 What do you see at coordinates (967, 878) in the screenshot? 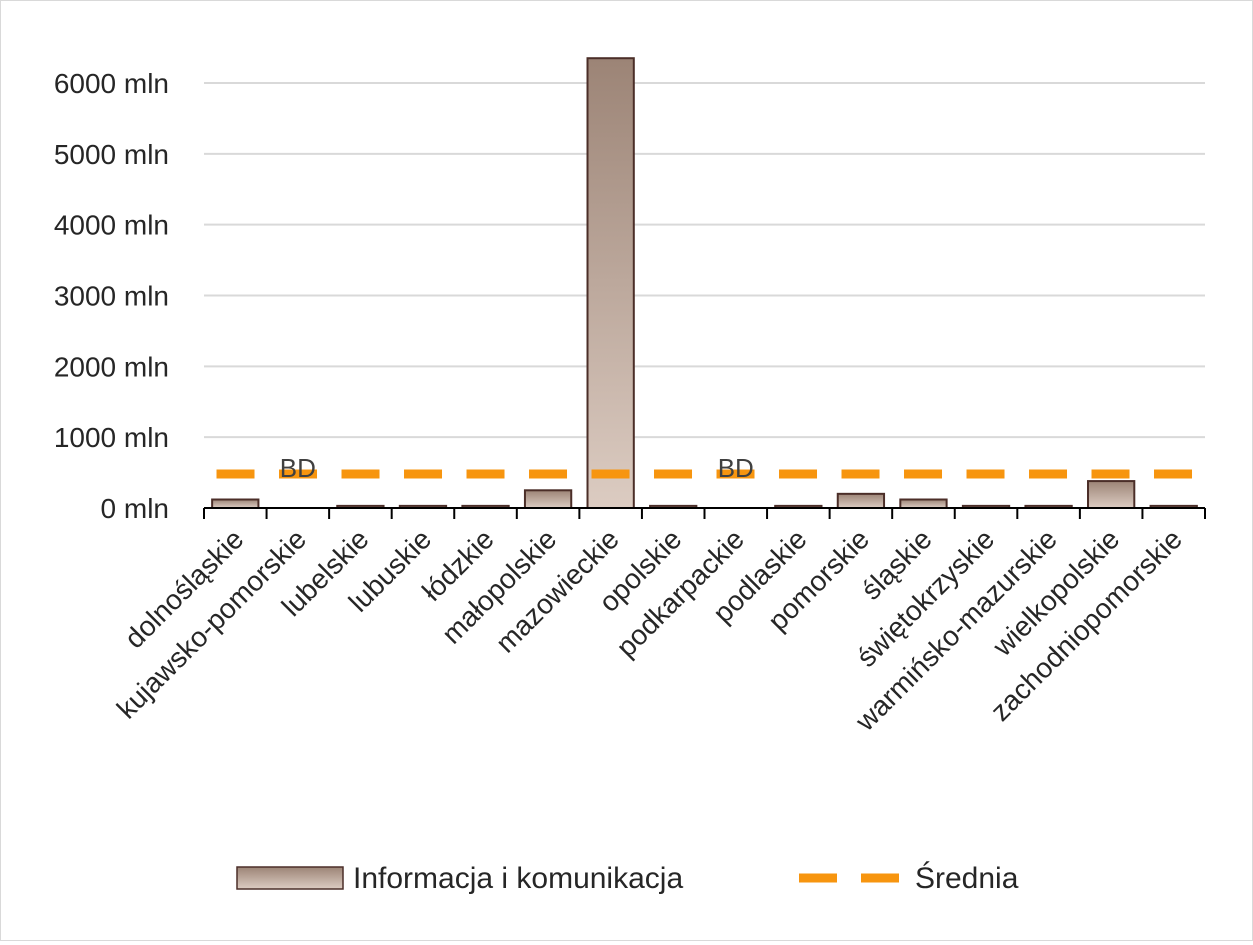
I see `legend-label-average: Średnia` at bounding box center [967, 878].